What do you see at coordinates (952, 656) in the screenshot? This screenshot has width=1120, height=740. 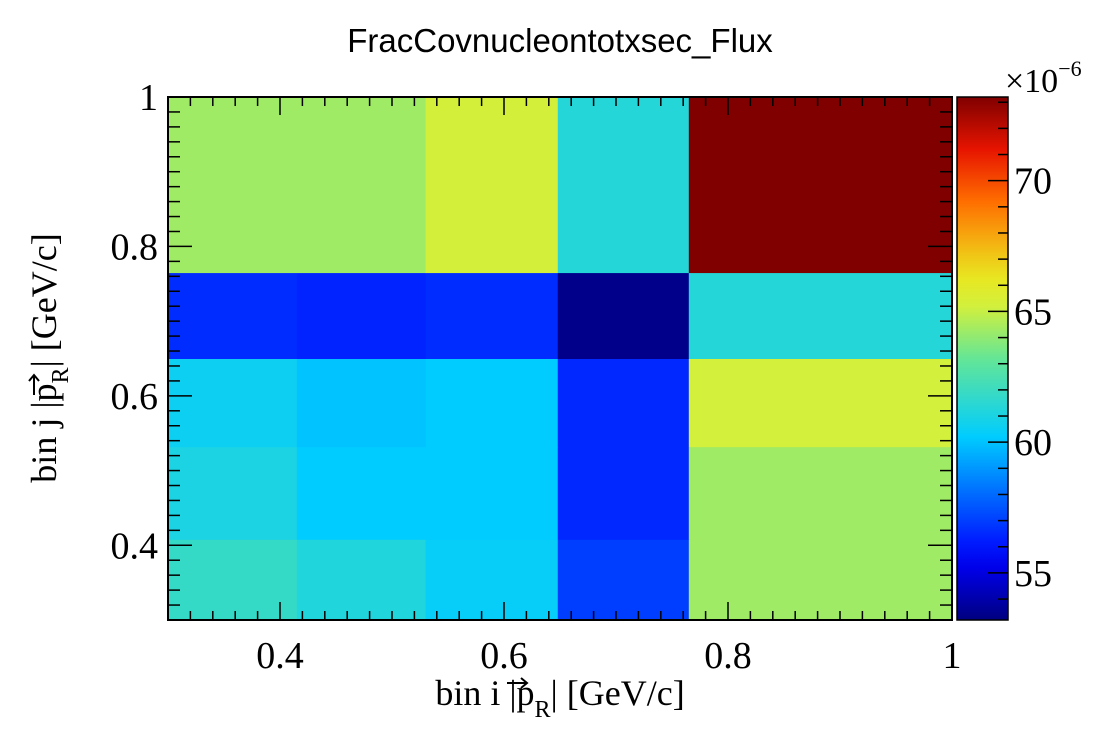 I see `x-tick-label: 1` at bounding box center [952, 656].